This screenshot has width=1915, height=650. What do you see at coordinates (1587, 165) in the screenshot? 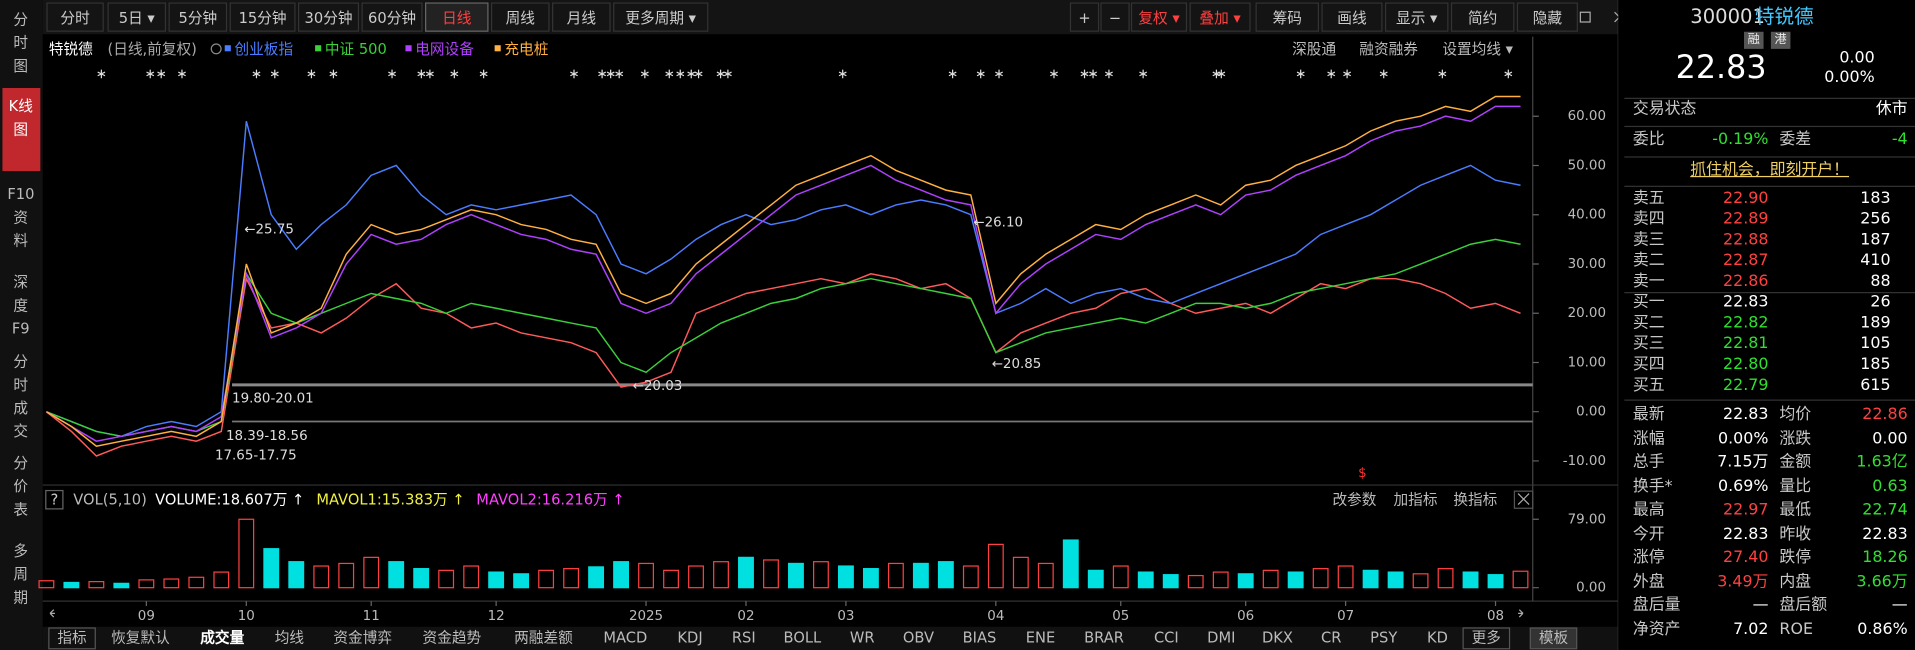
I see `y-tick-label: 50.00` at bounding box center [1587, 165].